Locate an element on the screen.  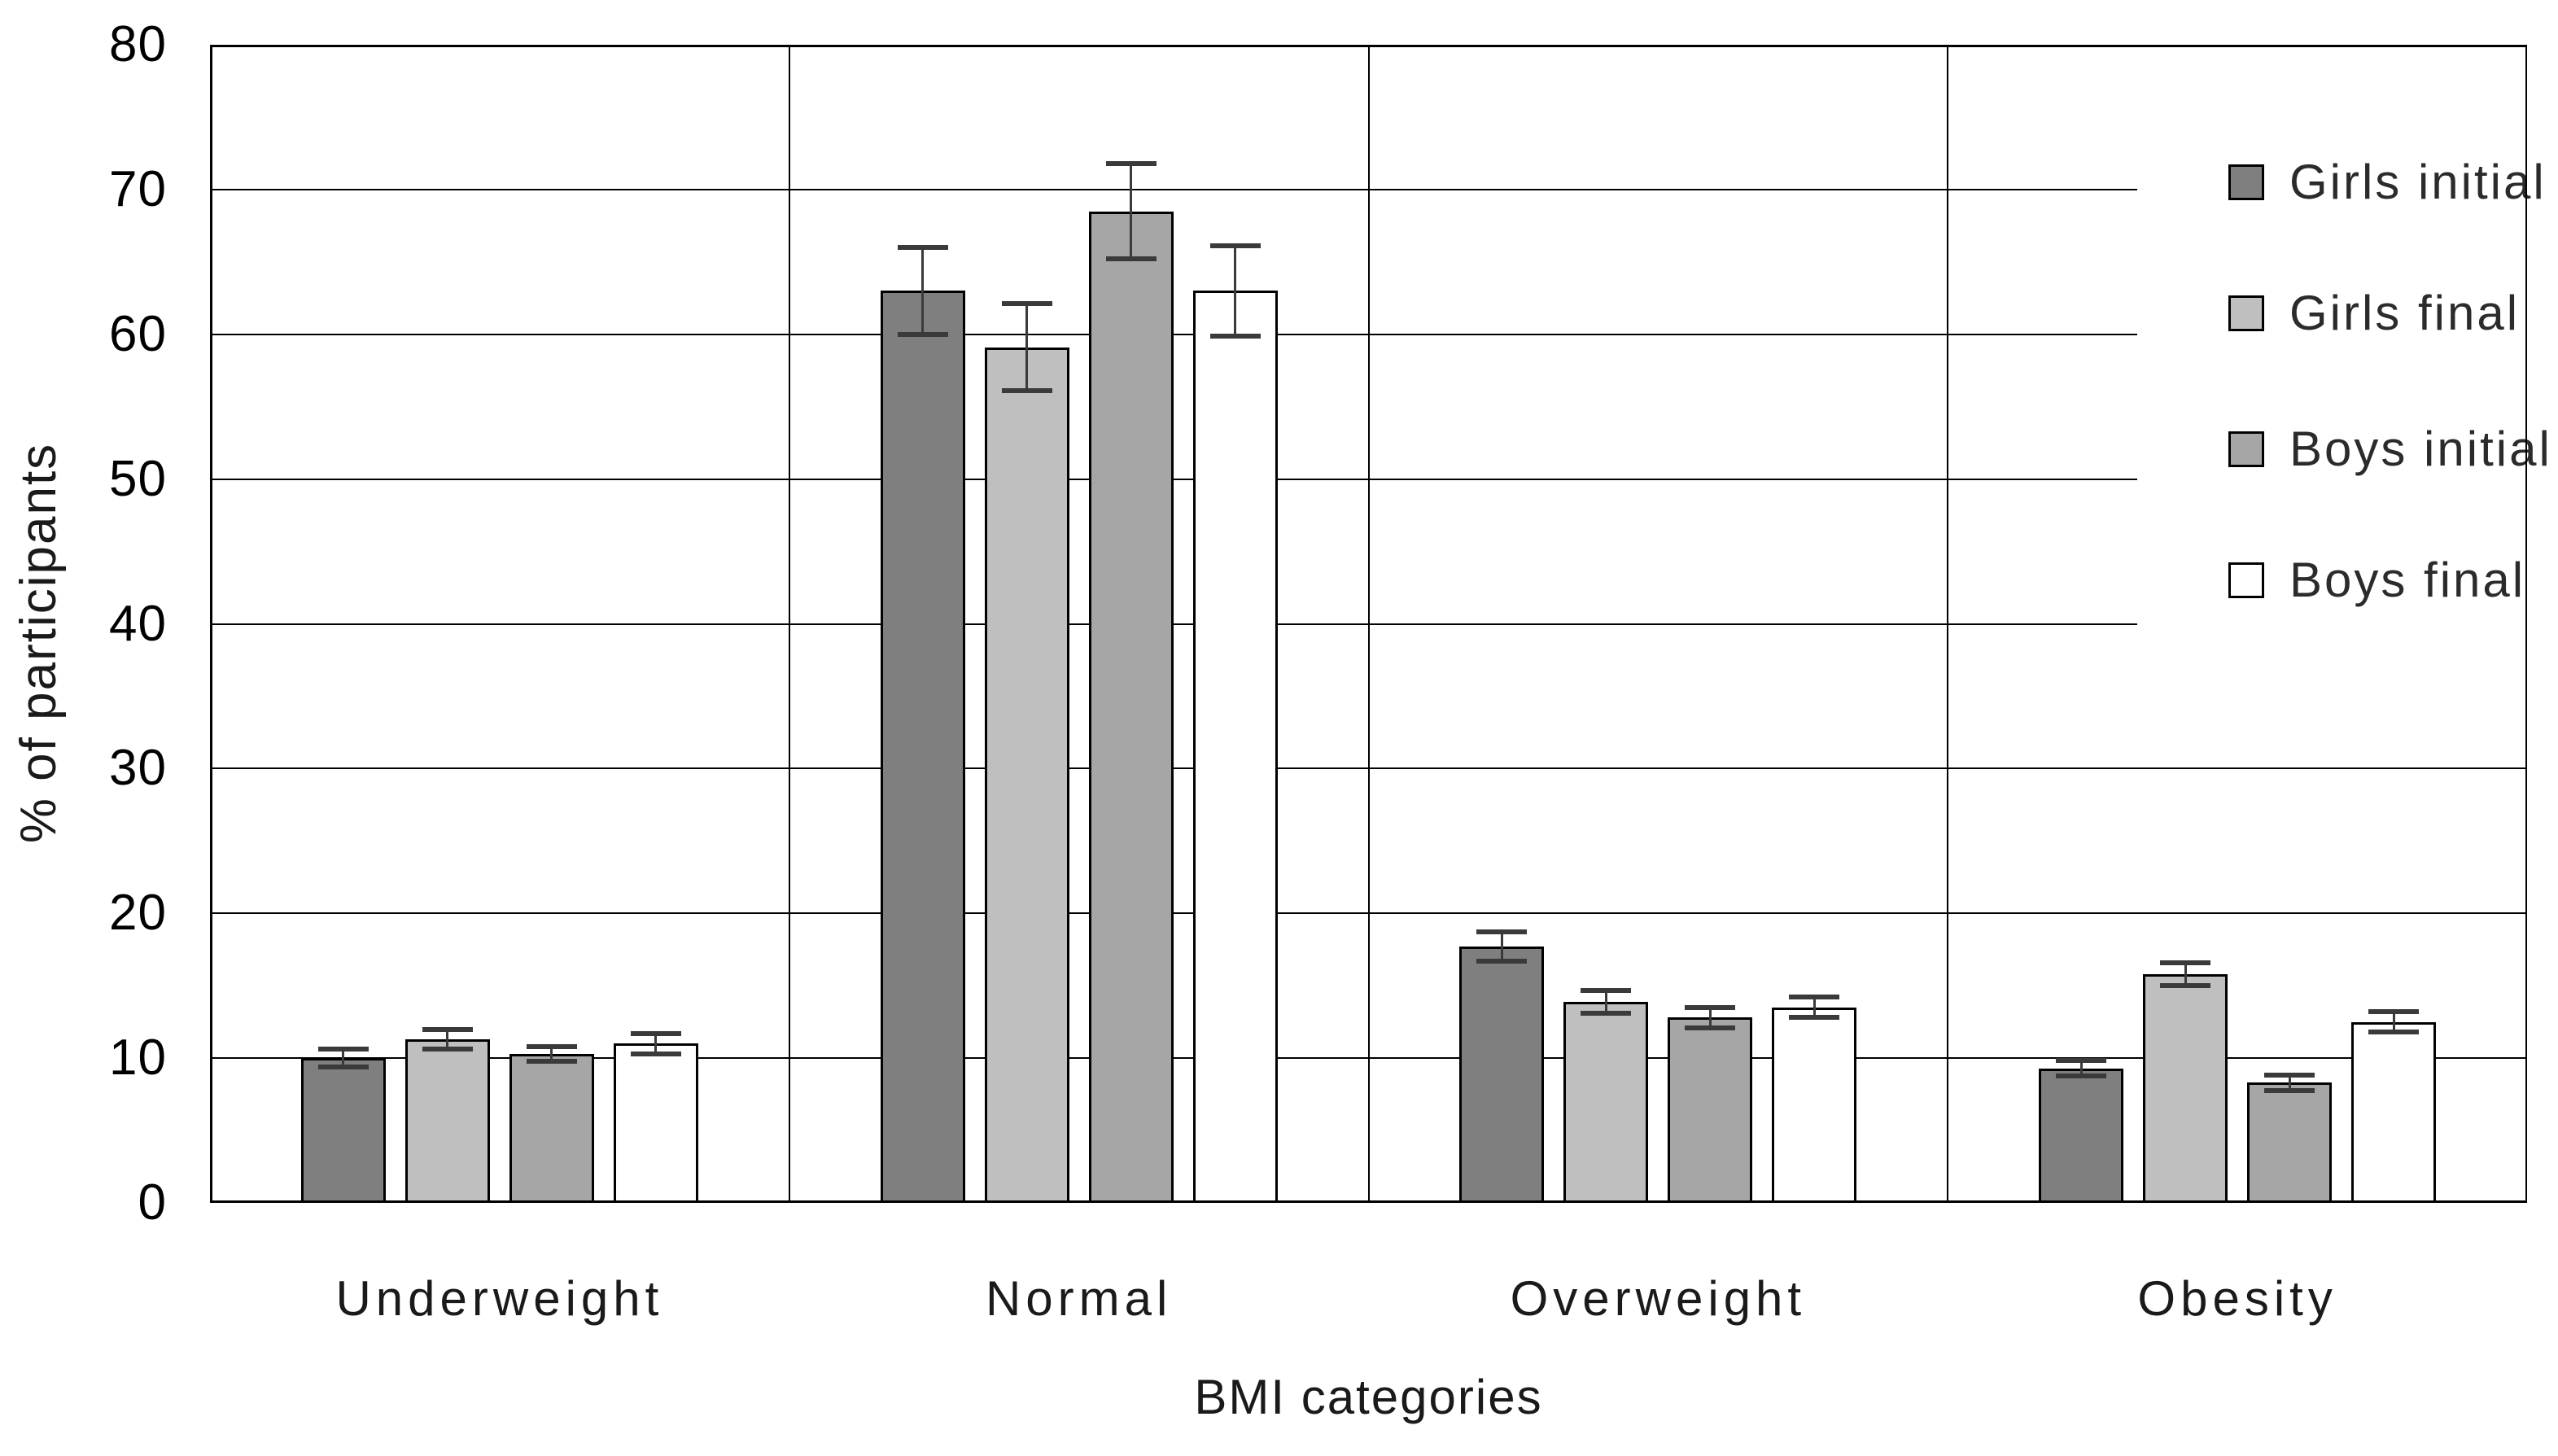
x-axis-line is located at coordinates (1368, 1201).